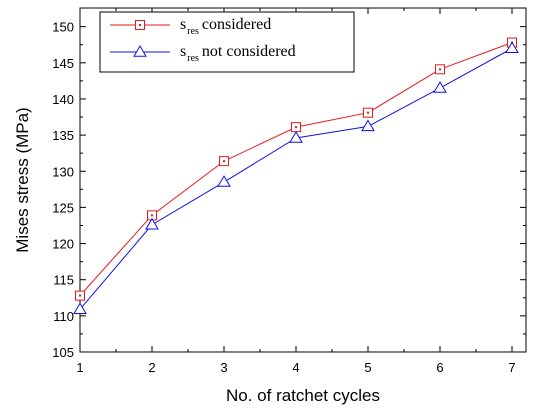 This screenshot has height=410, width=540. Describe the element at coordinates (227, 42) in the screenshot. I see `legend: sres considered sres not considered` at that location.